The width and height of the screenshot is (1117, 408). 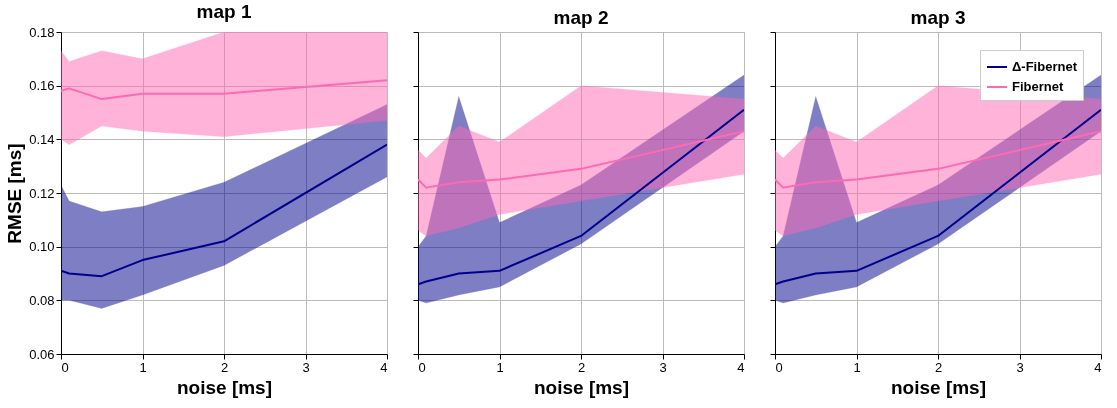 I want to click on y-tick-label: 0.10, so click(x=42, y=247).